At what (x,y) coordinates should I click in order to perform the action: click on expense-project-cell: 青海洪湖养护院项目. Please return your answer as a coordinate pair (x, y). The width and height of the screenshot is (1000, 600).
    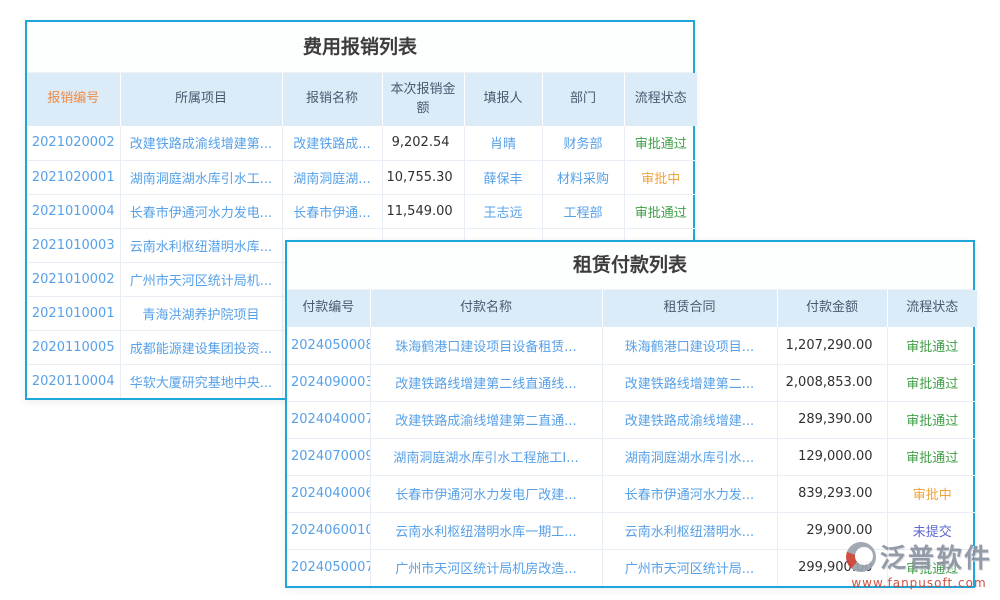
    Looking at the image, I should click on (201, 312).